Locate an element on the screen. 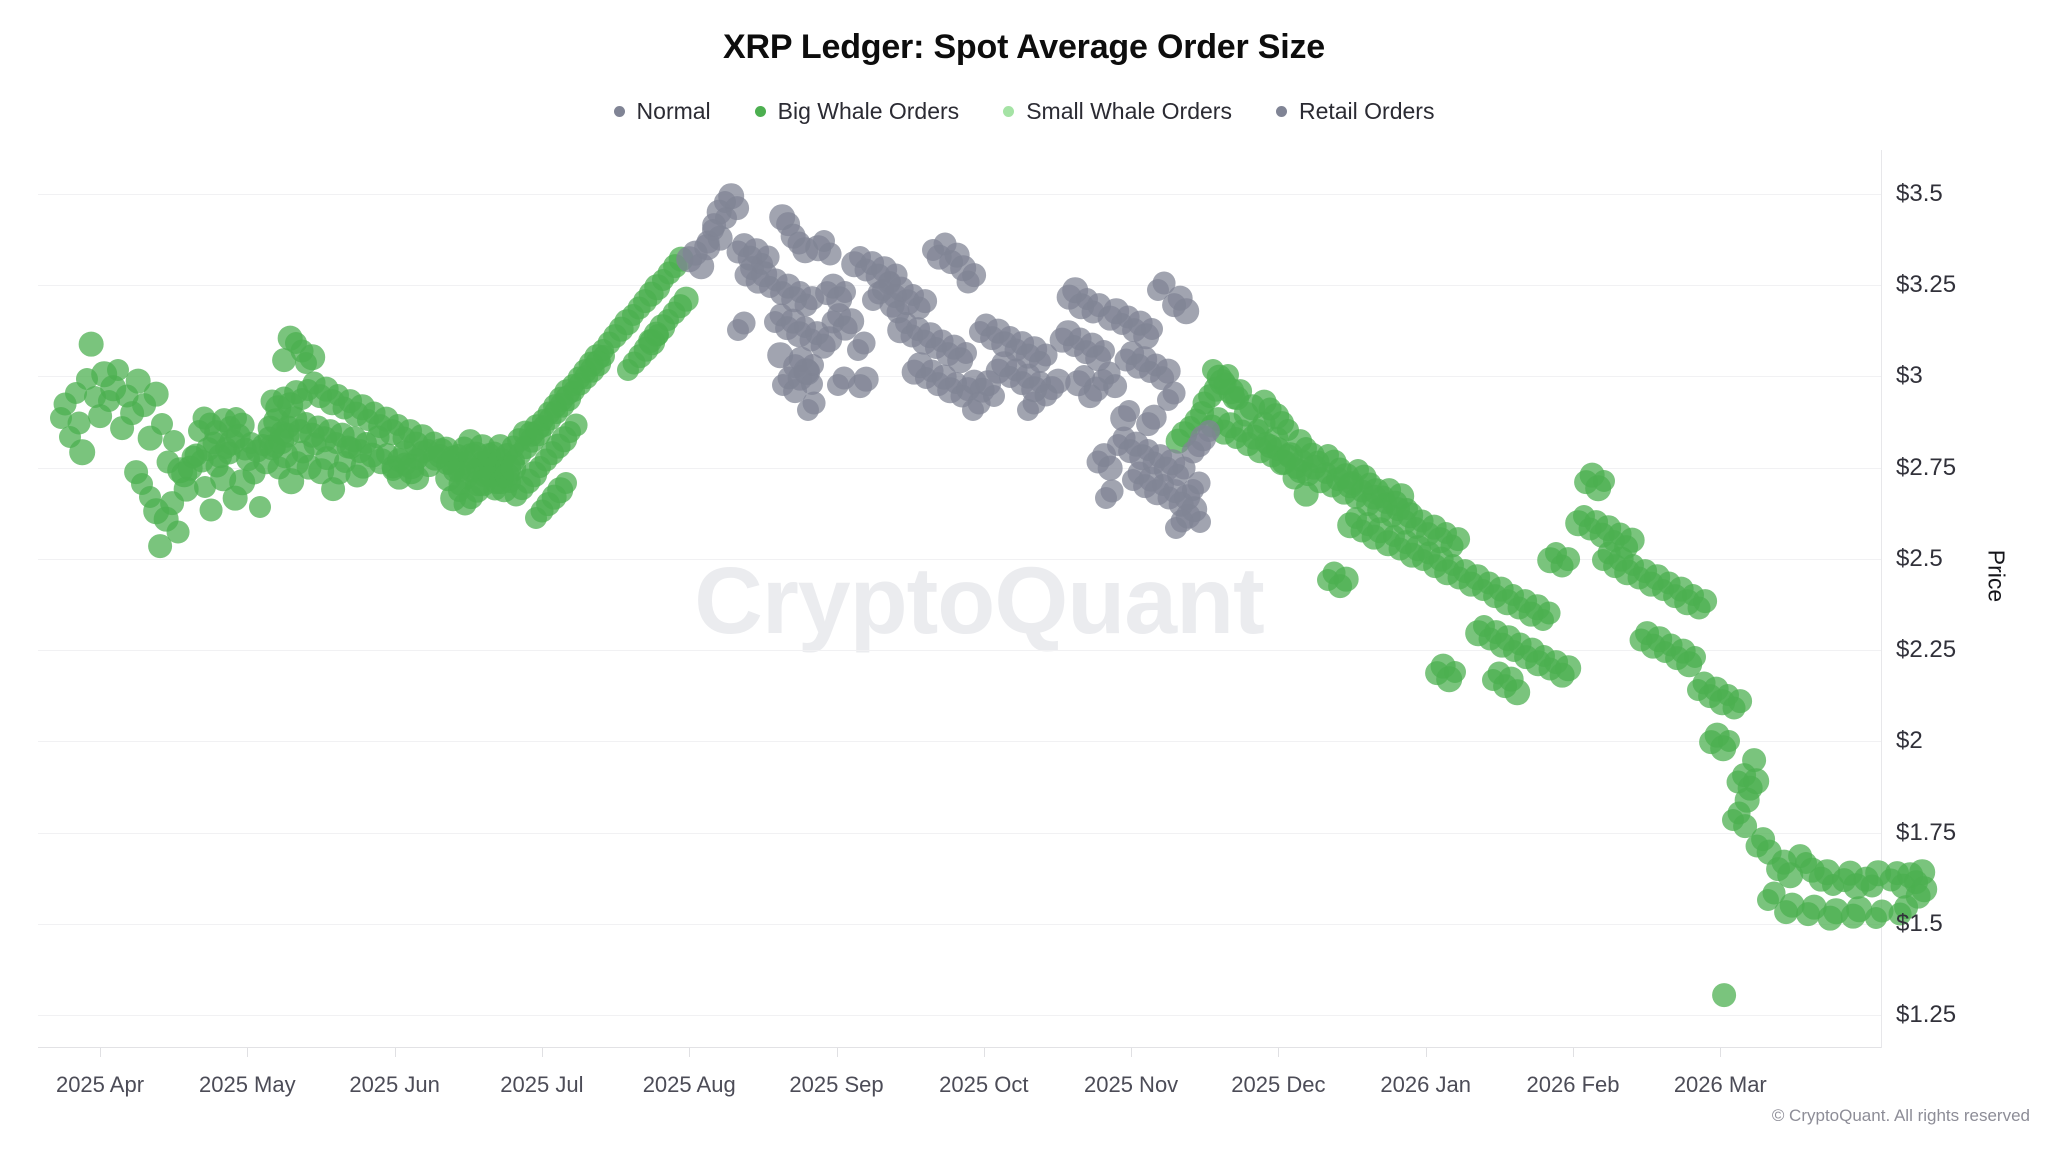  x-tick-label: 2025 Jun is located at coordinates (394, 1084).